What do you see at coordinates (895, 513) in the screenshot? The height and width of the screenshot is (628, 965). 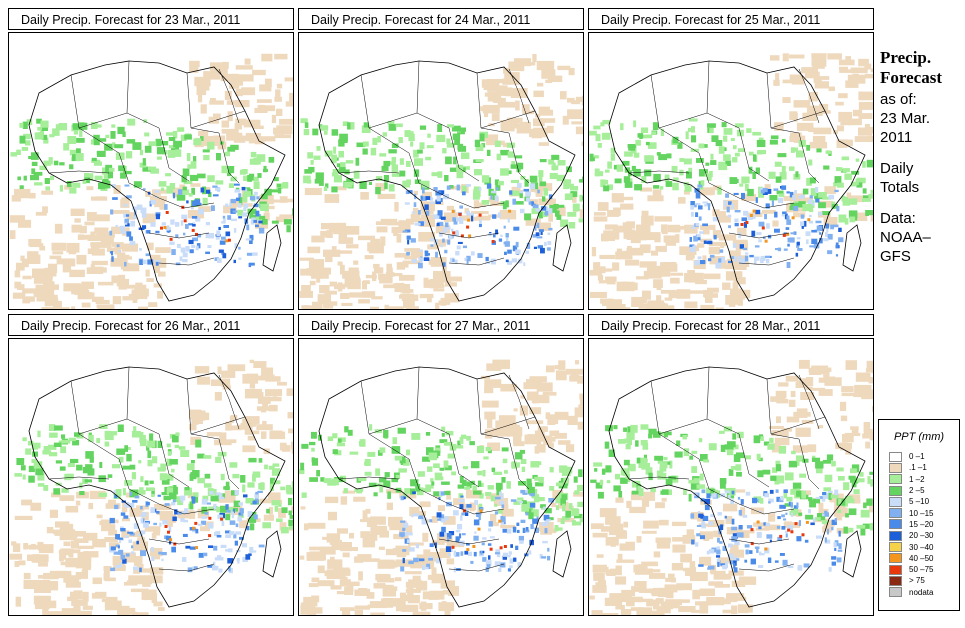 I see `legend-swatch` at bounding box center [895, 513].